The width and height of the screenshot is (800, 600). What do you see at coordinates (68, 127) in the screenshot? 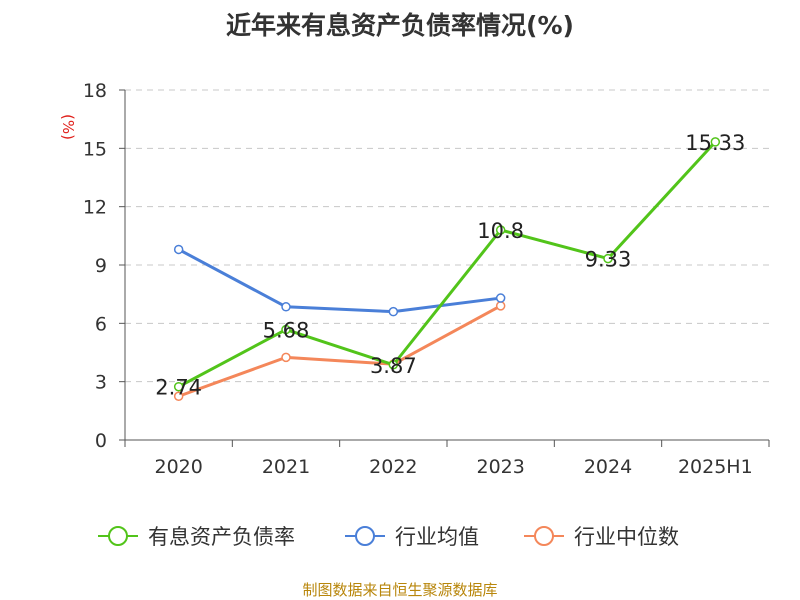
I see `y-axis-label: (%)` at bounding box center [68, 127].